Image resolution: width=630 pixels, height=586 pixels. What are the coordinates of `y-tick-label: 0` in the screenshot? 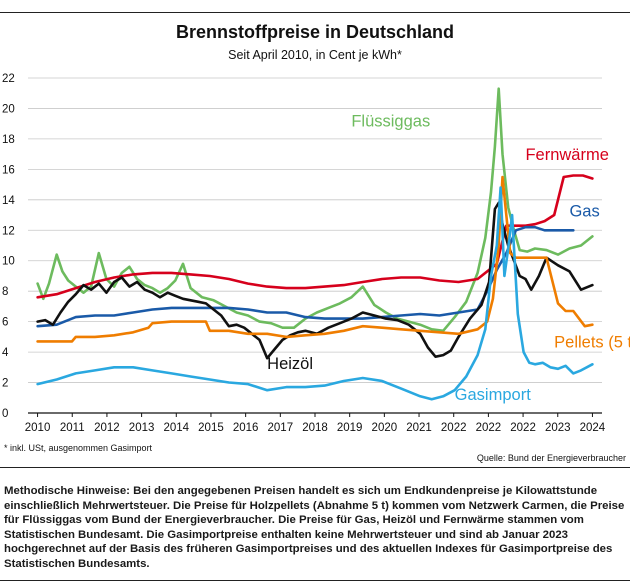 It's located at (5, 414).